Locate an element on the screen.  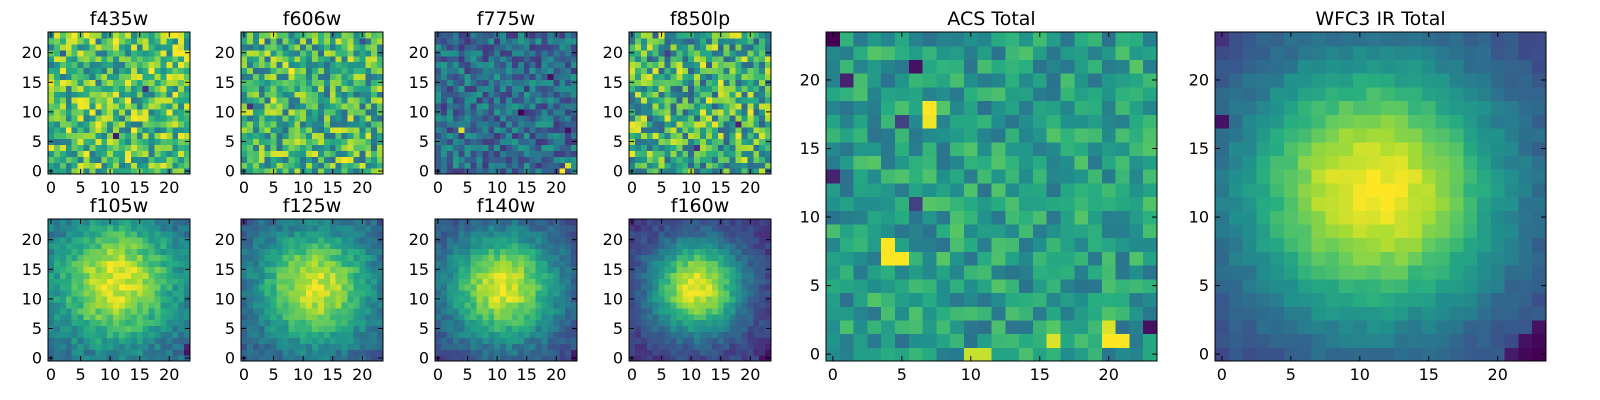
x-tick-label: 5 is located at coordinates (273, 374).